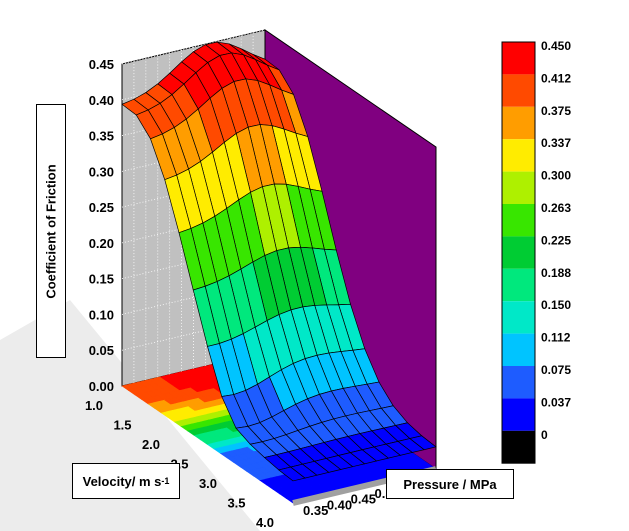 Image resolution: width=629 pixels, height=531 pixels. What do you see at coordinates (556, 208) in the screenshot?
I see `colorbar-label: 0.263` at bounding box center [556, 208].